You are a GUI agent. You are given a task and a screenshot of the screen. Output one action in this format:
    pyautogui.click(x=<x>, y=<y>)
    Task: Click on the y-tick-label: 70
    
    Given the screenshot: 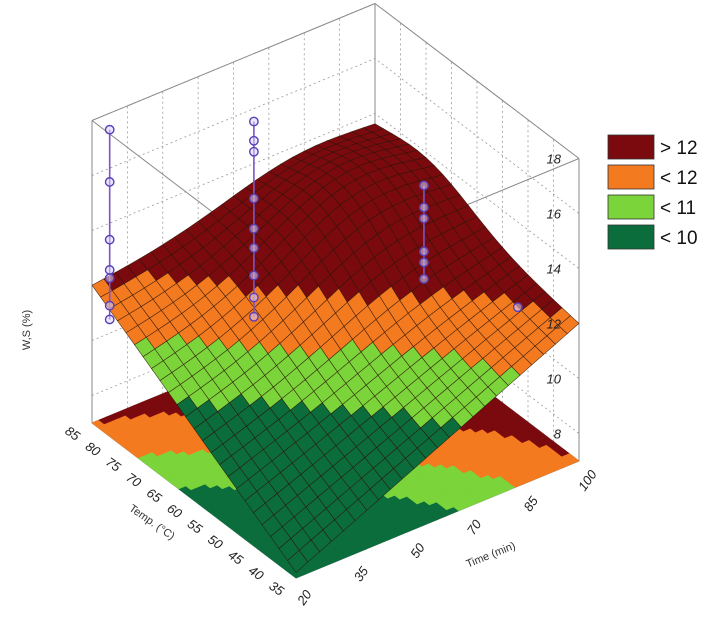 What is the action you would take?
    pyautogui.click(x=474, y=526)
    